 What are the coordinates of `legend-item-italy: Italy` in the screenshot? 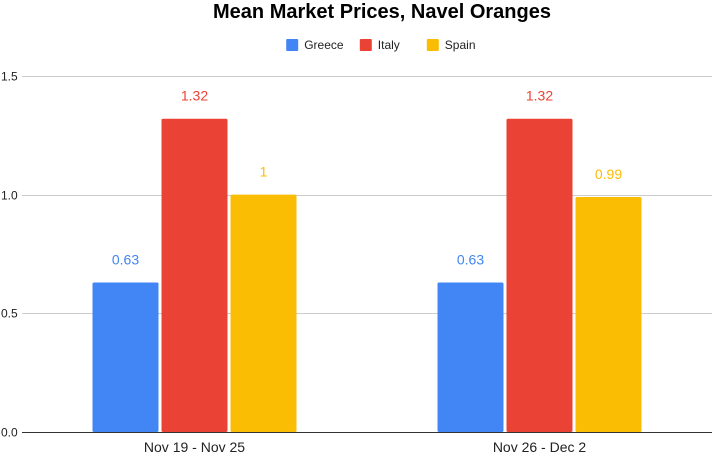 It's located at (379, 45).